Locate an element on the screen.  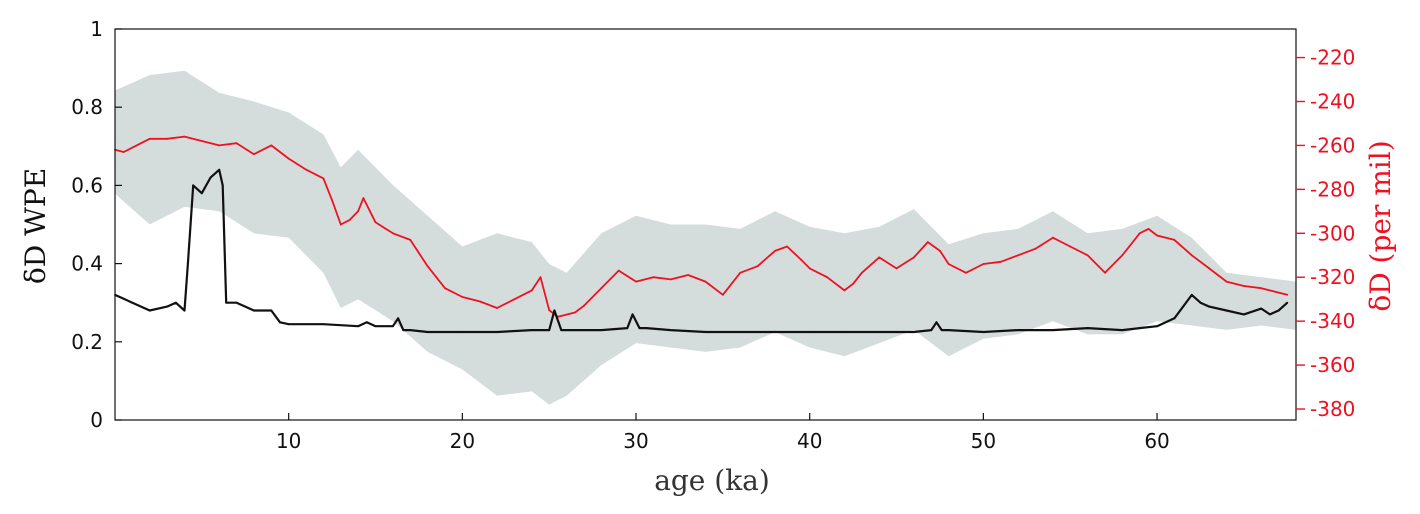
left-y-tick-label: 0.6 is located at coordinates (87, 185).